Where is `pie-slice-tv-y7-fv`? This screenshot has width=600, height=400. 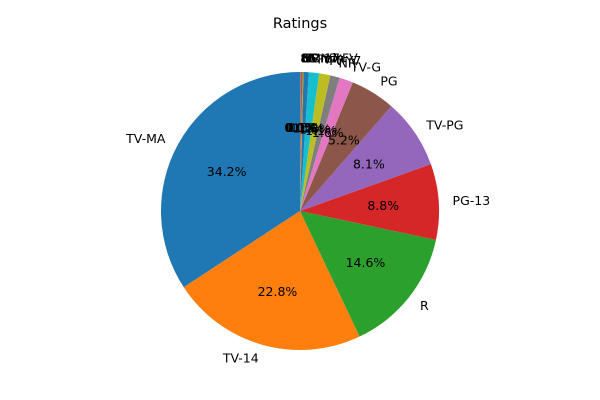 pie-slice-tv-y7-fv is located at coordinates (302, 141).